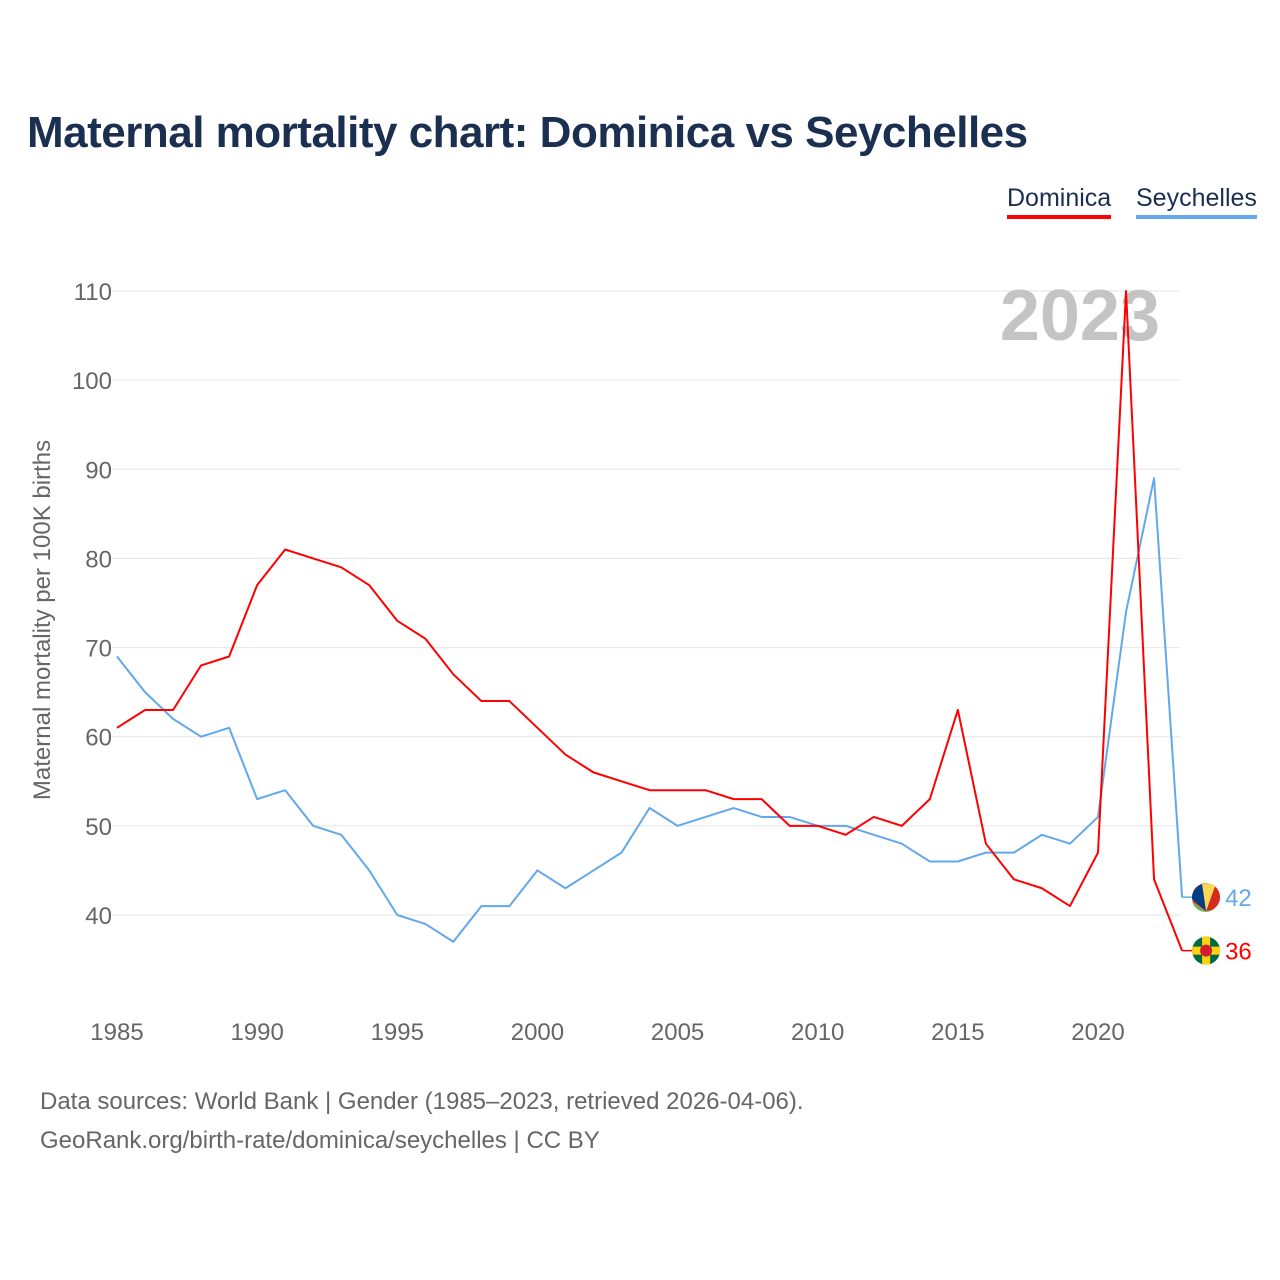 This screenshot has width=1280, height=1280. I want to click on x-tick-label: 2000, so click(537, 1032).